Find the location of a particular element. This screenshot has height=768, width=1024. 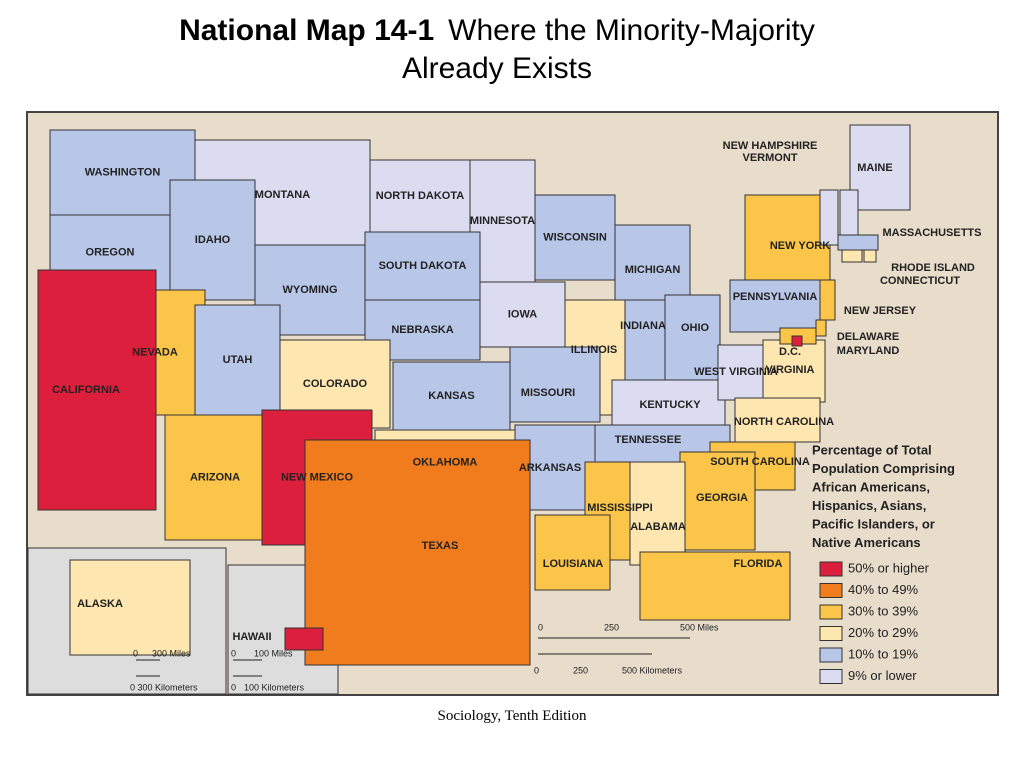

state-label: VERMONT is located at coordinates (770, 158).